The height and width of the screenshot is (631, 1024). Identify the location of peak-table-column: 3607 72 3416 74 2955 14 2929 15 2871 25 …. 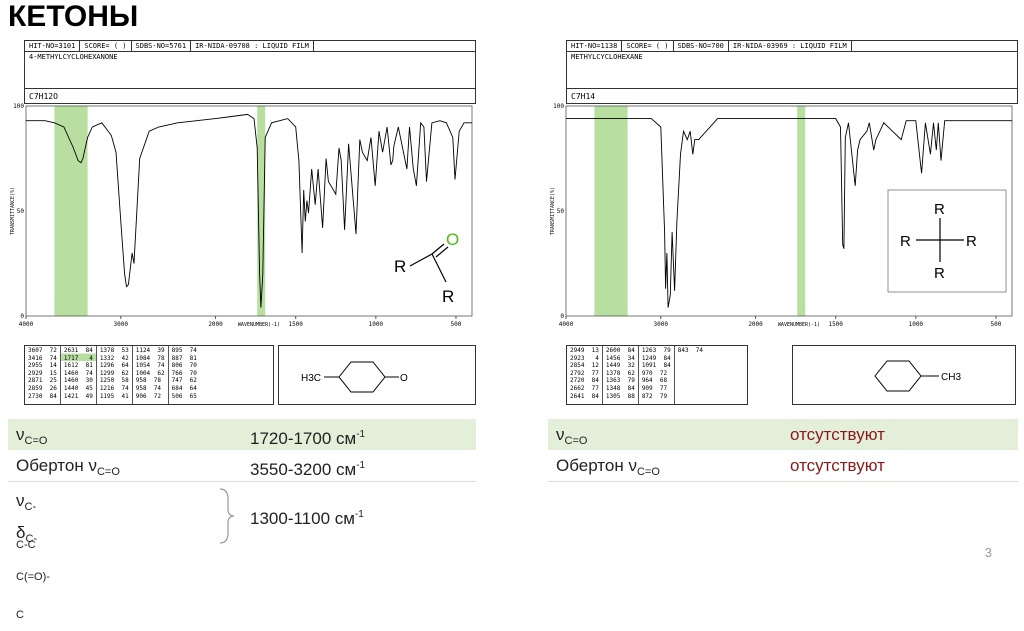
(43, 375).